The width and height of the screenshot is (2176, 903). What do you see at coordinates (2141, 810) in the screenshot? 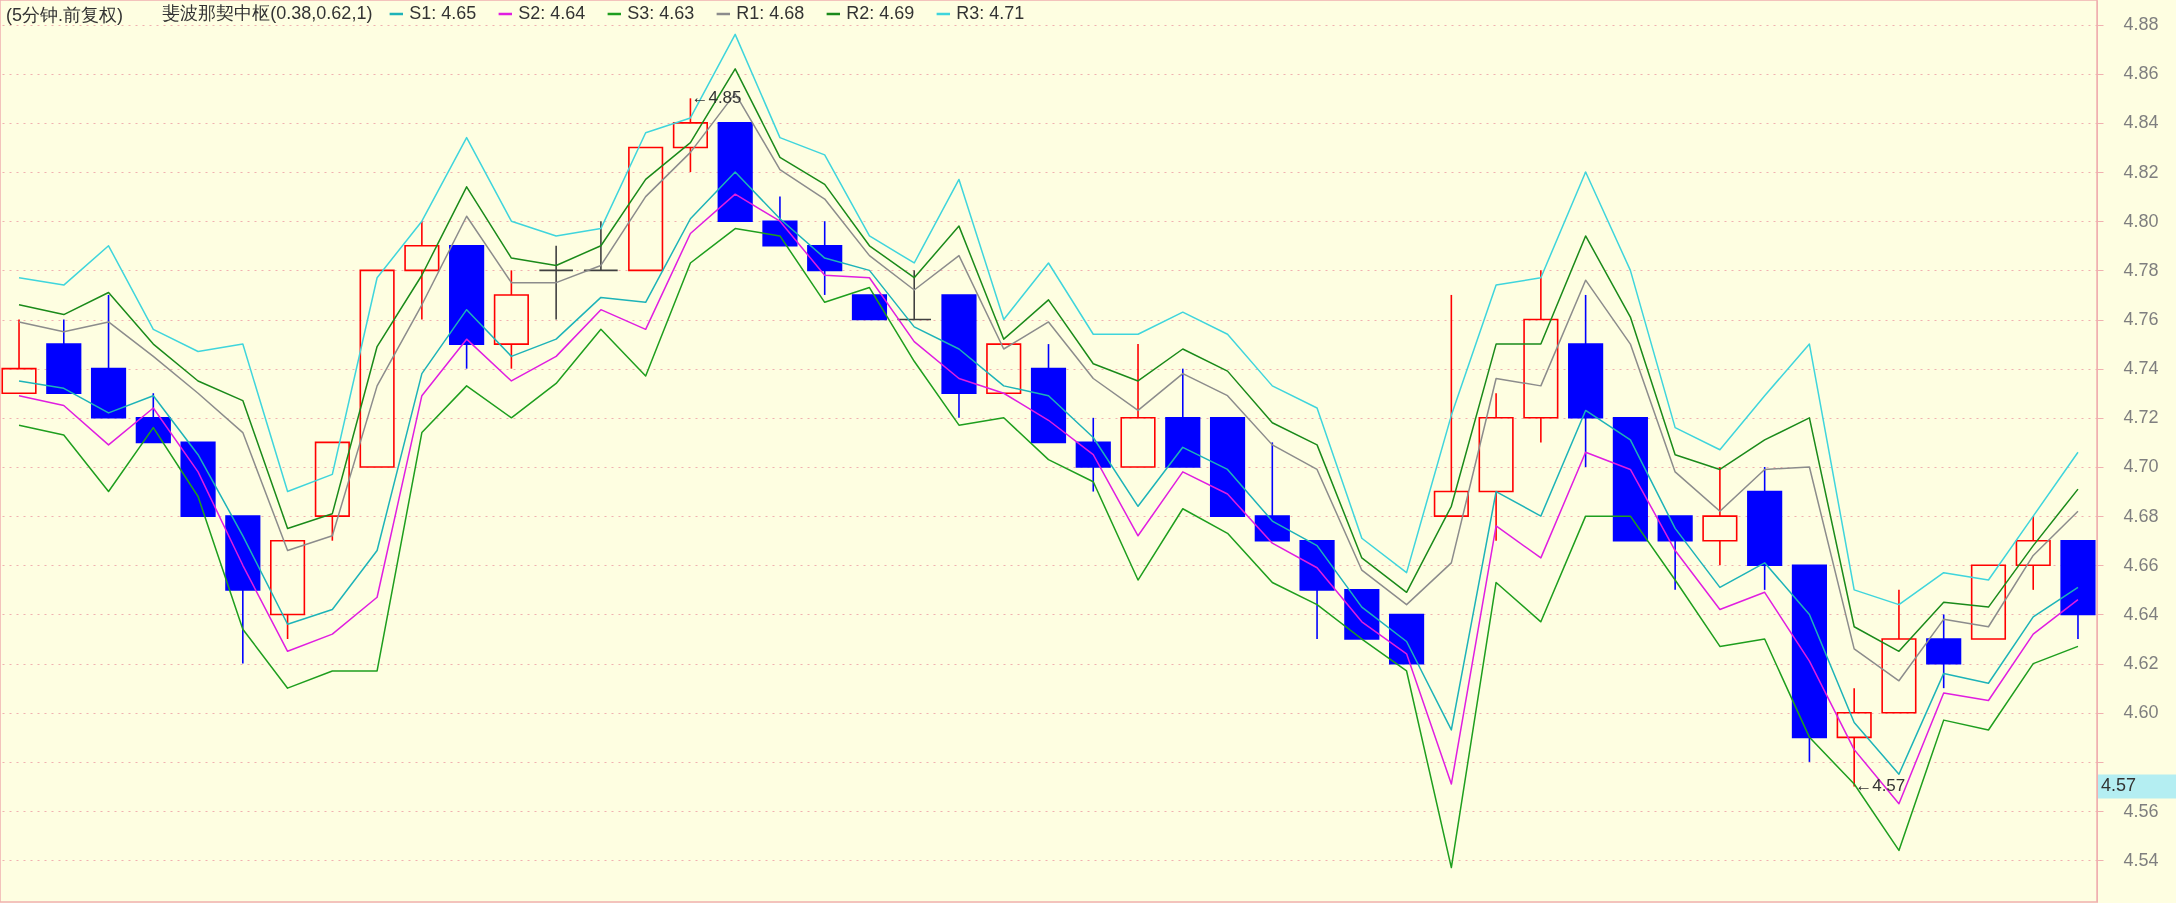
I see `y-tick-label: 4.56` at bounding box center [2141, 810].